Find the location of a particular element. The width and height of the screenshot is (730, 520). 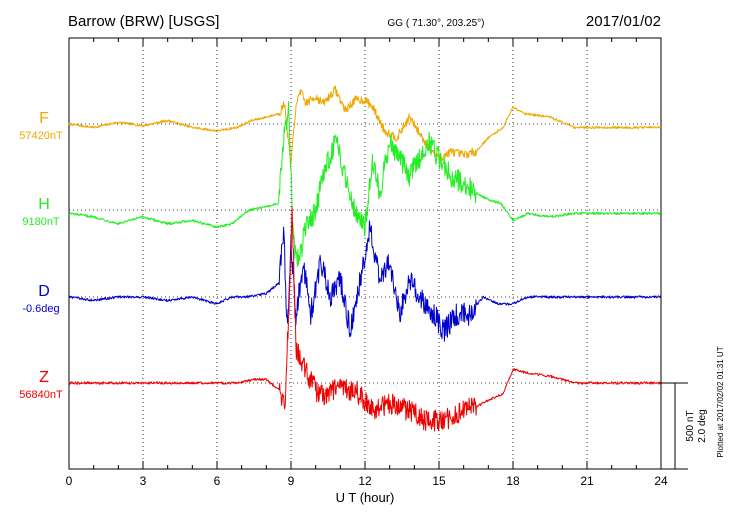

series-name-f: F is located at coordinates (44, 118).